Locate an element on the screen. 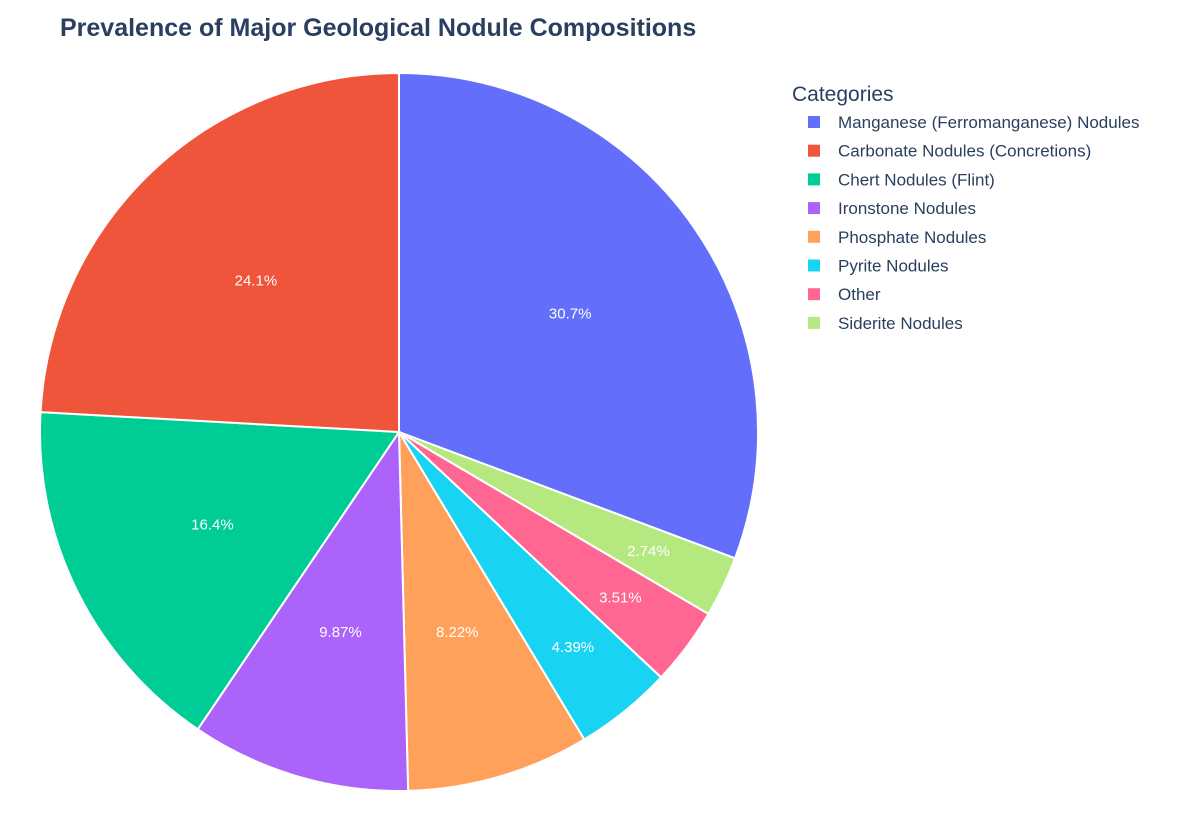  legend-item-ironstone-nodules: Ironstone Nodules is located at coordinates (892, 208).